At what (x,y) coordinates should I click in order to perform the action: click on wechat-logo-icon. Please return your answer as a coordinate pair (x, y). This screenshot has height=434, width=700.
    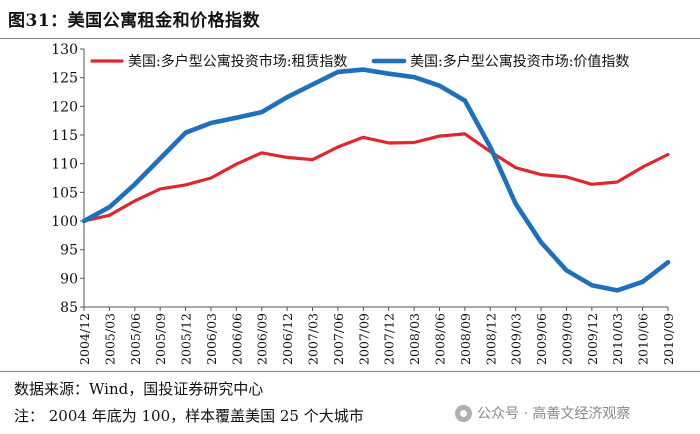
    Looking at the image, I should click on (463, 413).